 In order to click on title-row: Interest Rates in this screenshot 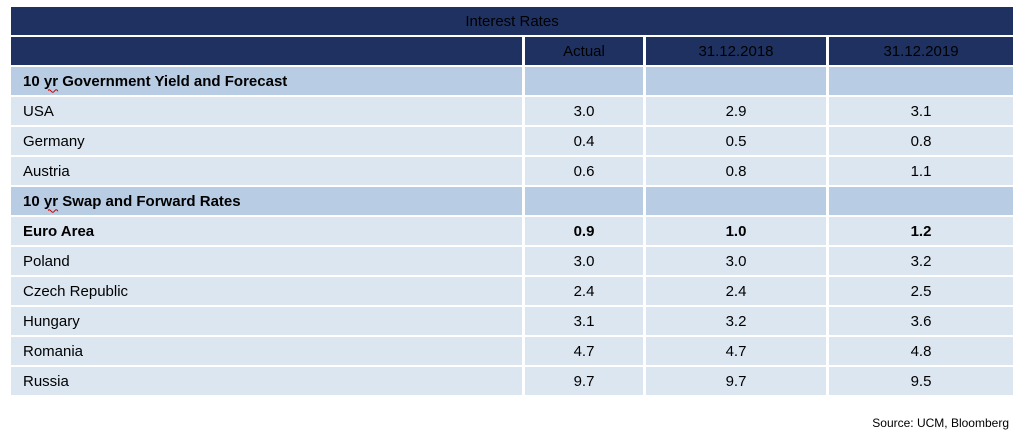, I will do `click(512, 21)`.